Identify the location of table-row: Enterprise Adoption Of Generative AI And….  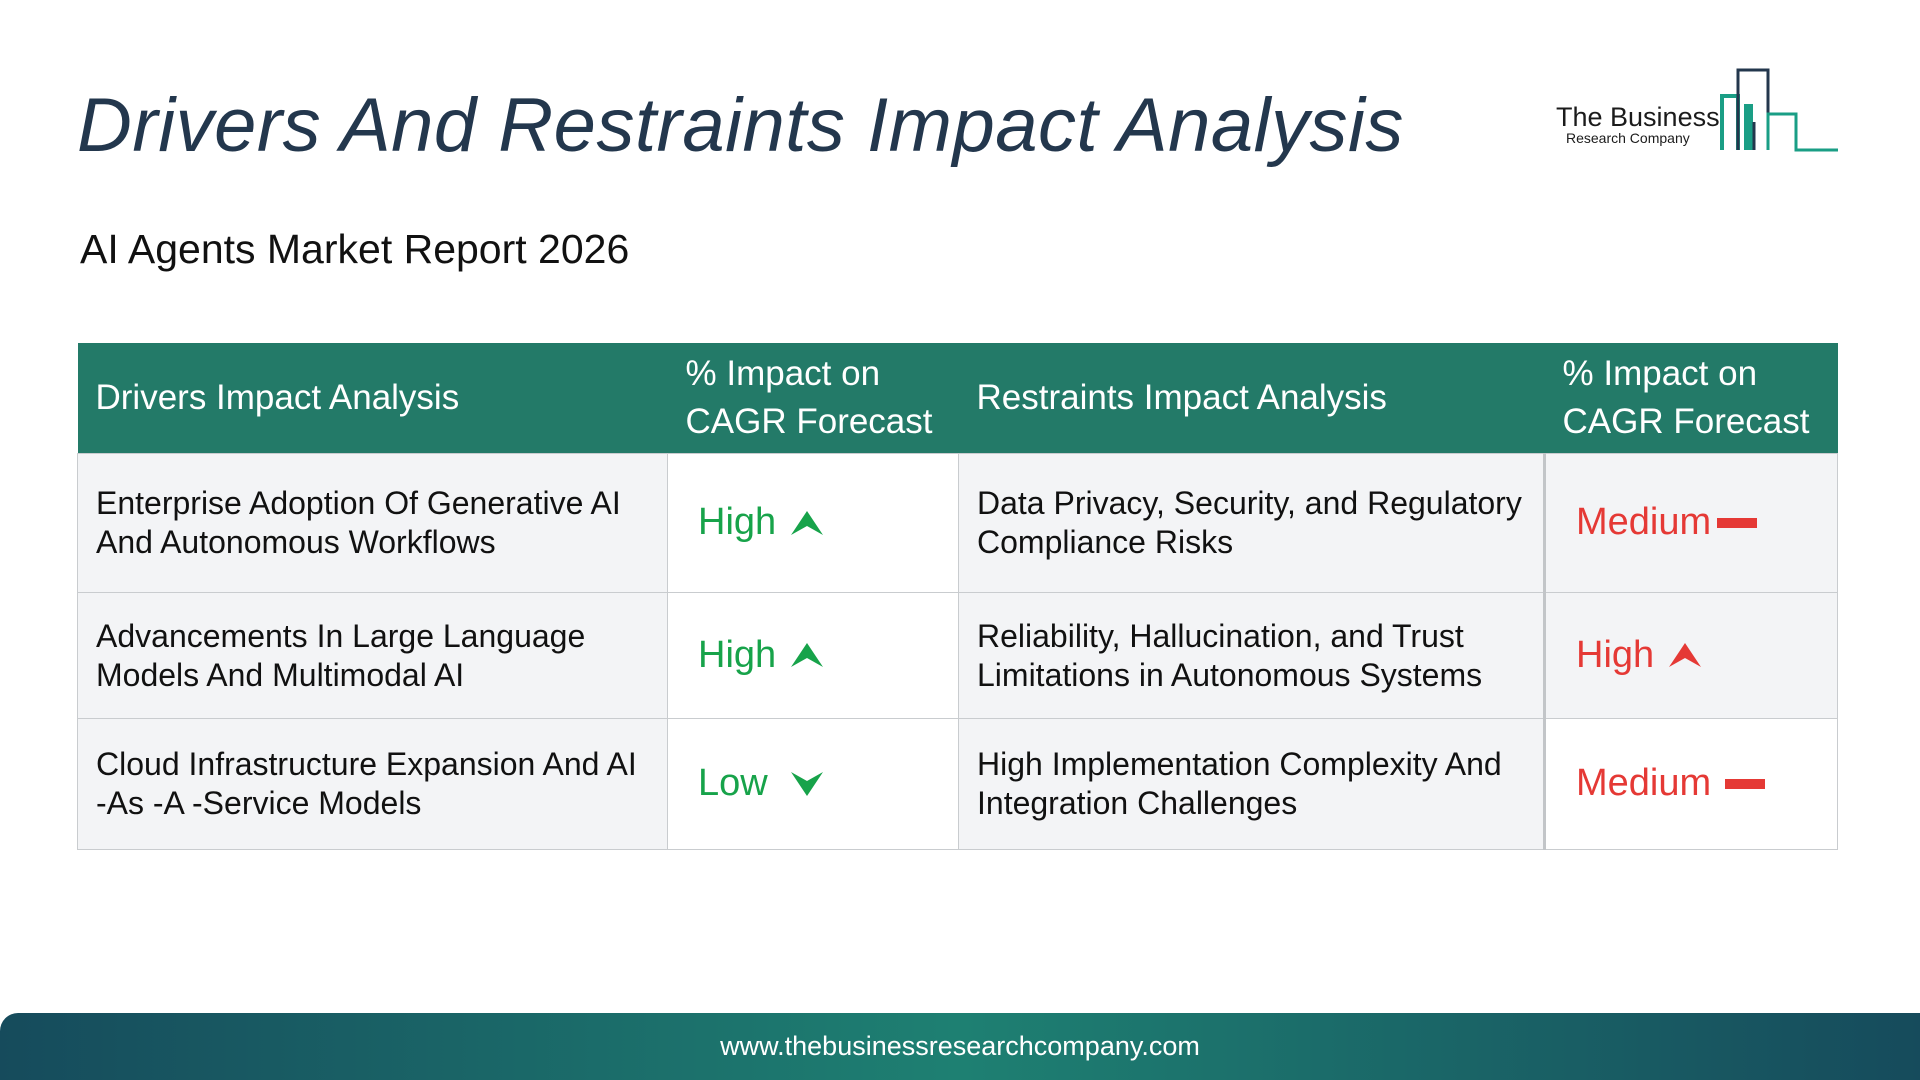
(957, 523).